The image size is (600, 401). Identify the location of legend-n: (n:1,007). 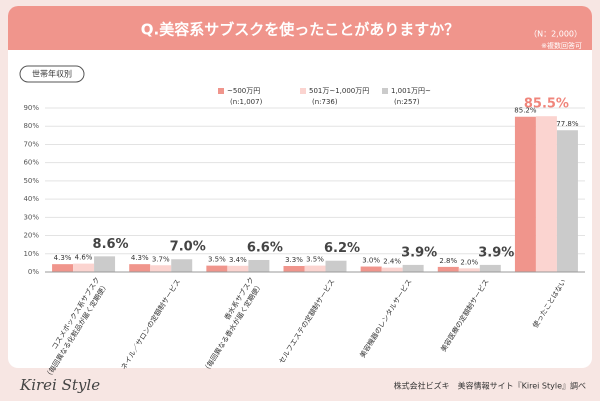
(246, 102).